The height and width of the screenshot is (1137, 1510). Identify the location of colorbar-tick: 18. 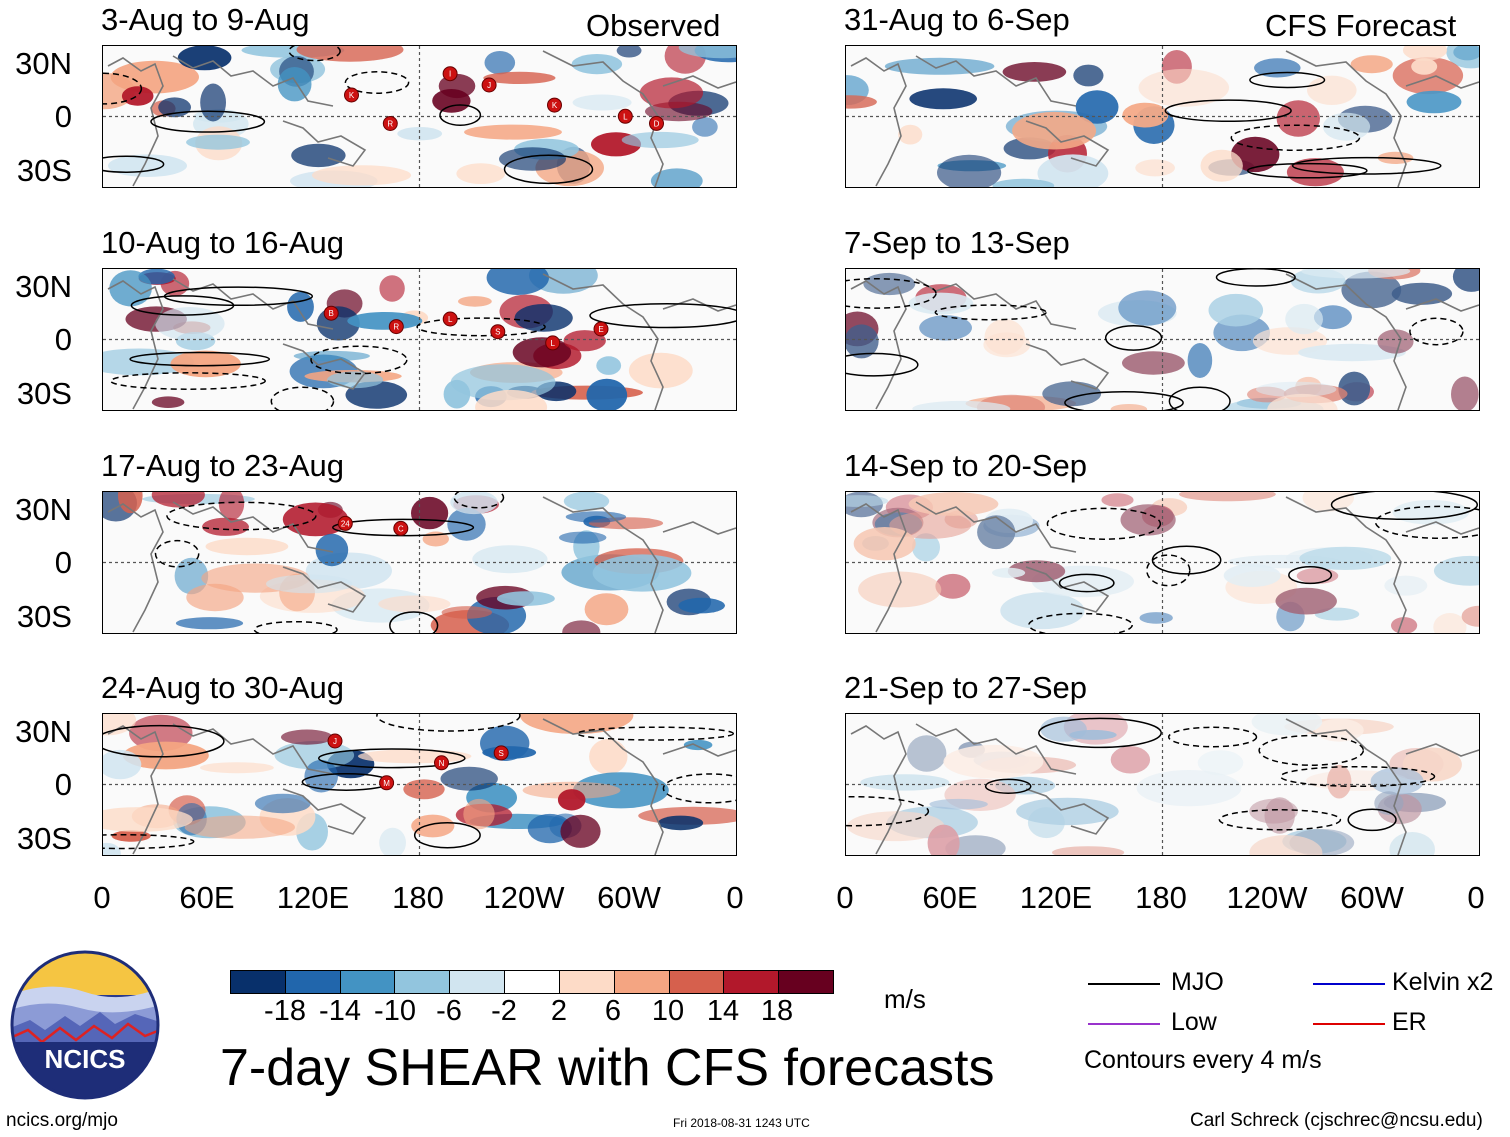
(777, 1011).